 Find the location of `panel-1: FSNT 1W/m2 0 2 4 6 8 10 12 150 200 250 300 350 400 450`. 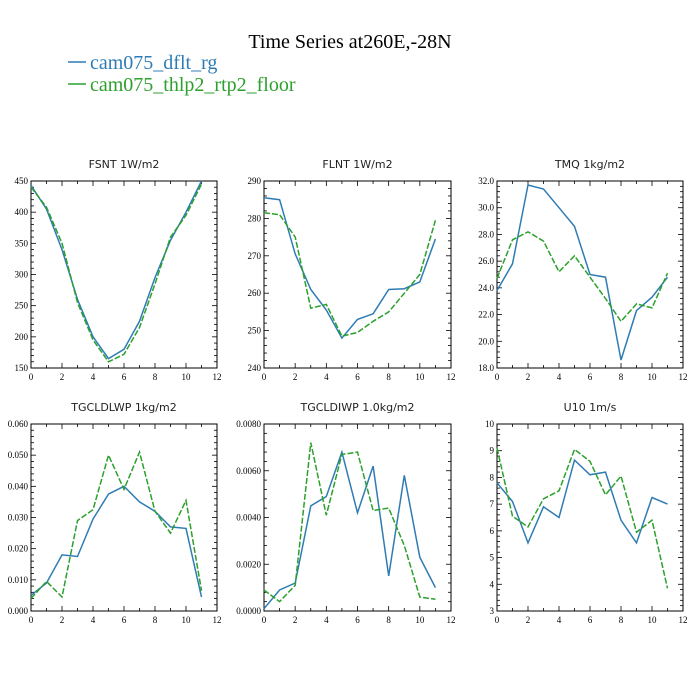

panel-1: FSNT 1W/m2 0 2 4 6 8 10 12 150 200 250 300 350 400 450 is located at coordinates (118, 270).